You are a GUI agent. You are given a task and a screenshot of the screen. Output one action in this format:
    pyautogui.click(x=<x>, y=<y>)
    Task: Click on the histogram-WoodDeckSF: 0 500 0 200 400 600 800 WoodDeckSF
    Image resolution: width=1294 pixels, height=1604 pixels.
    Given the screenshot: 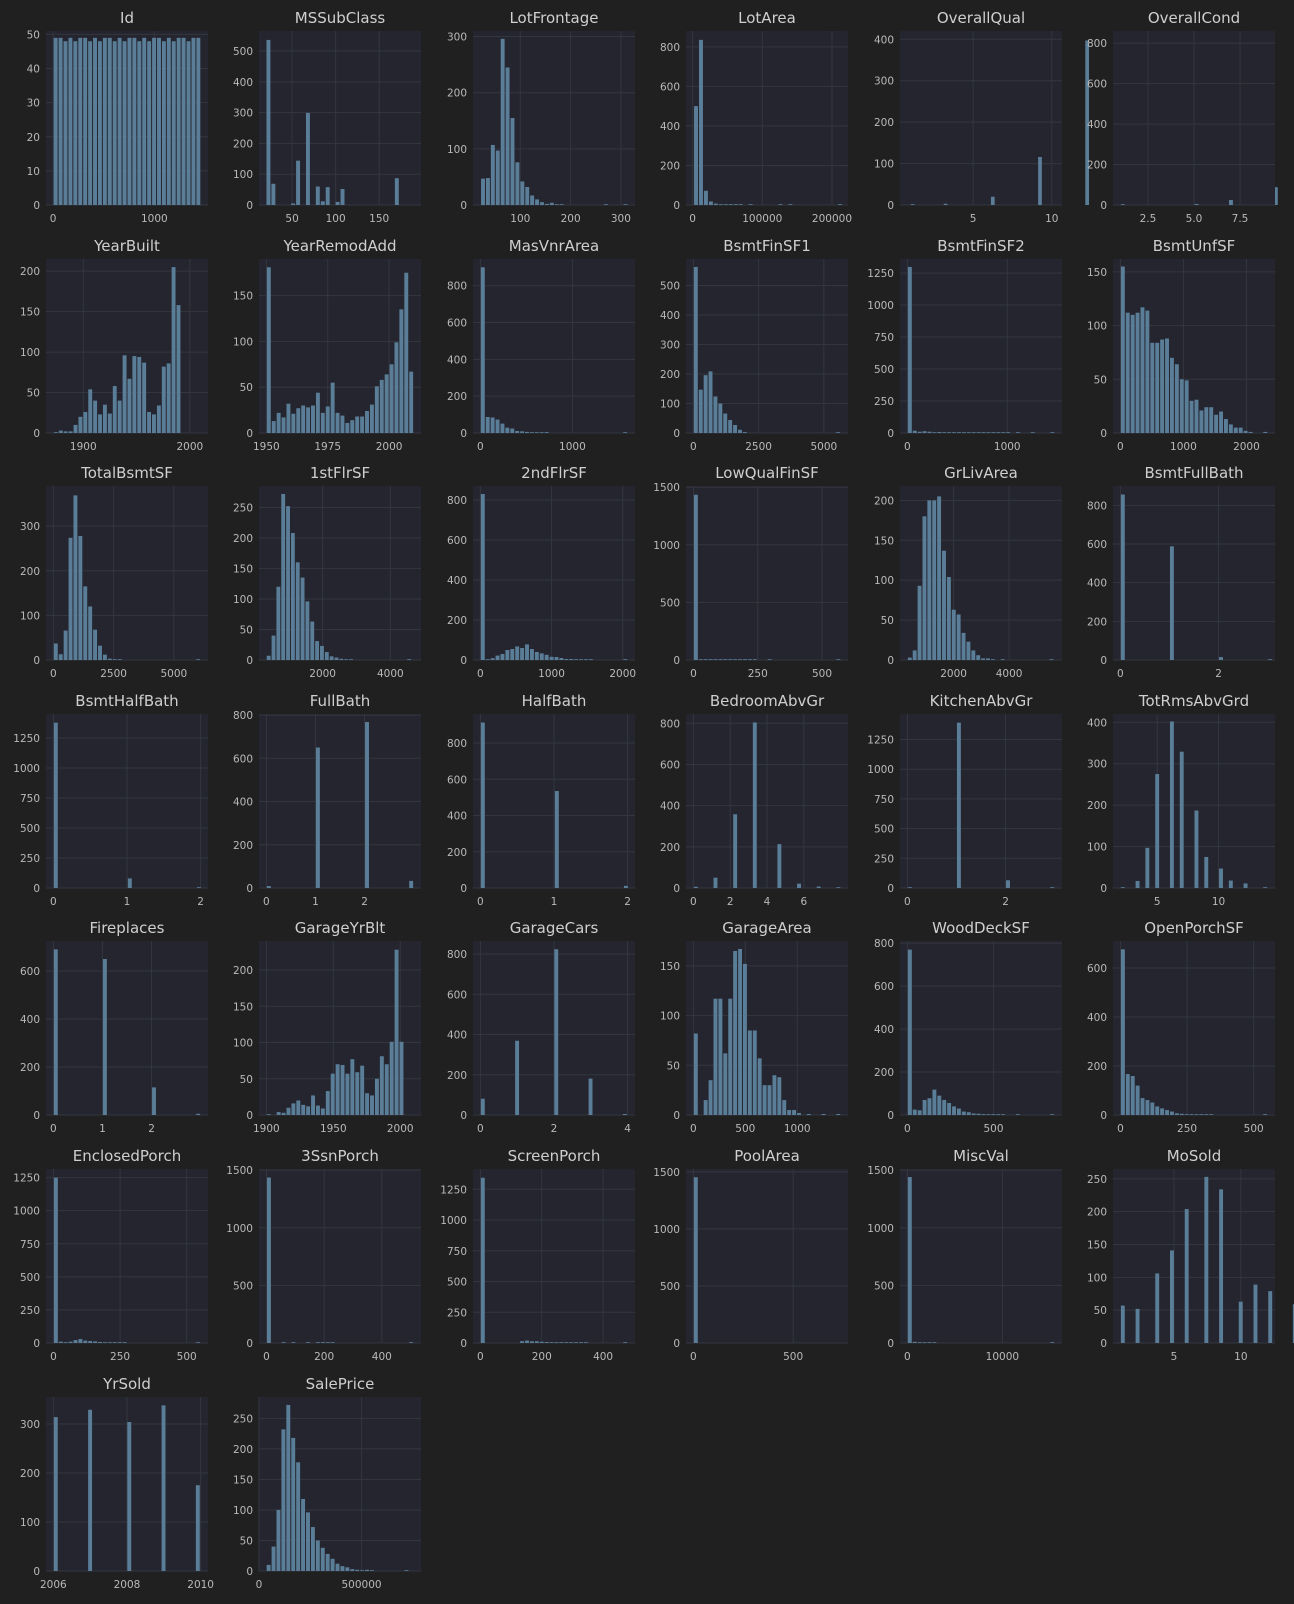 What is the action you would take?
    pyautogui.click(x=968, y=1027)
    